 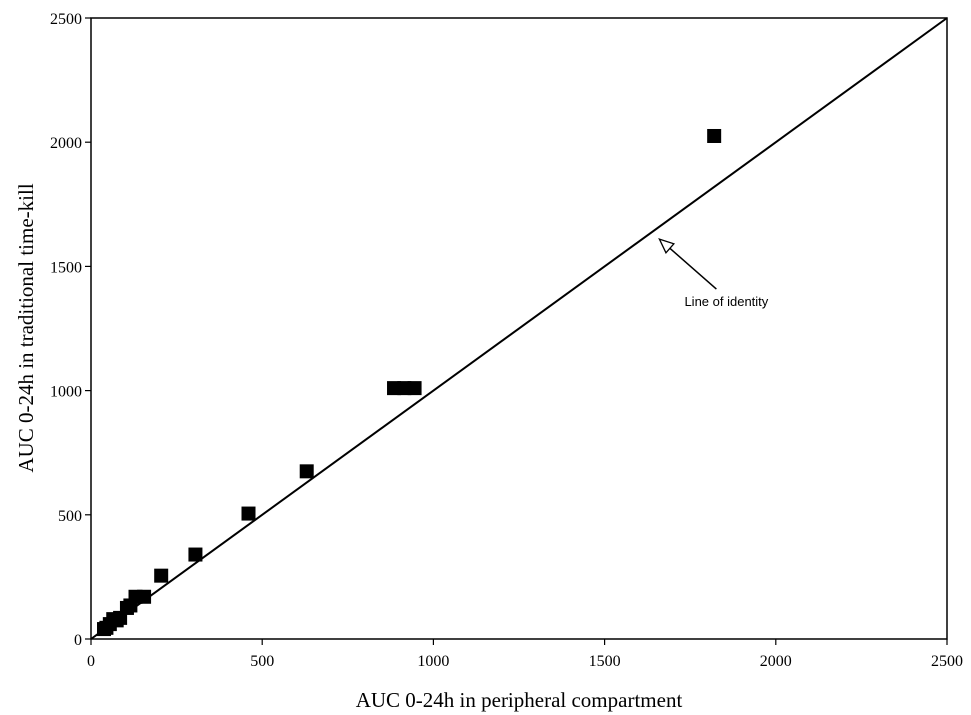 What do you see at coordinates (262, 661) in the screenshot?
I see `x-tick-label: 500` at bounding box center [262, 661].